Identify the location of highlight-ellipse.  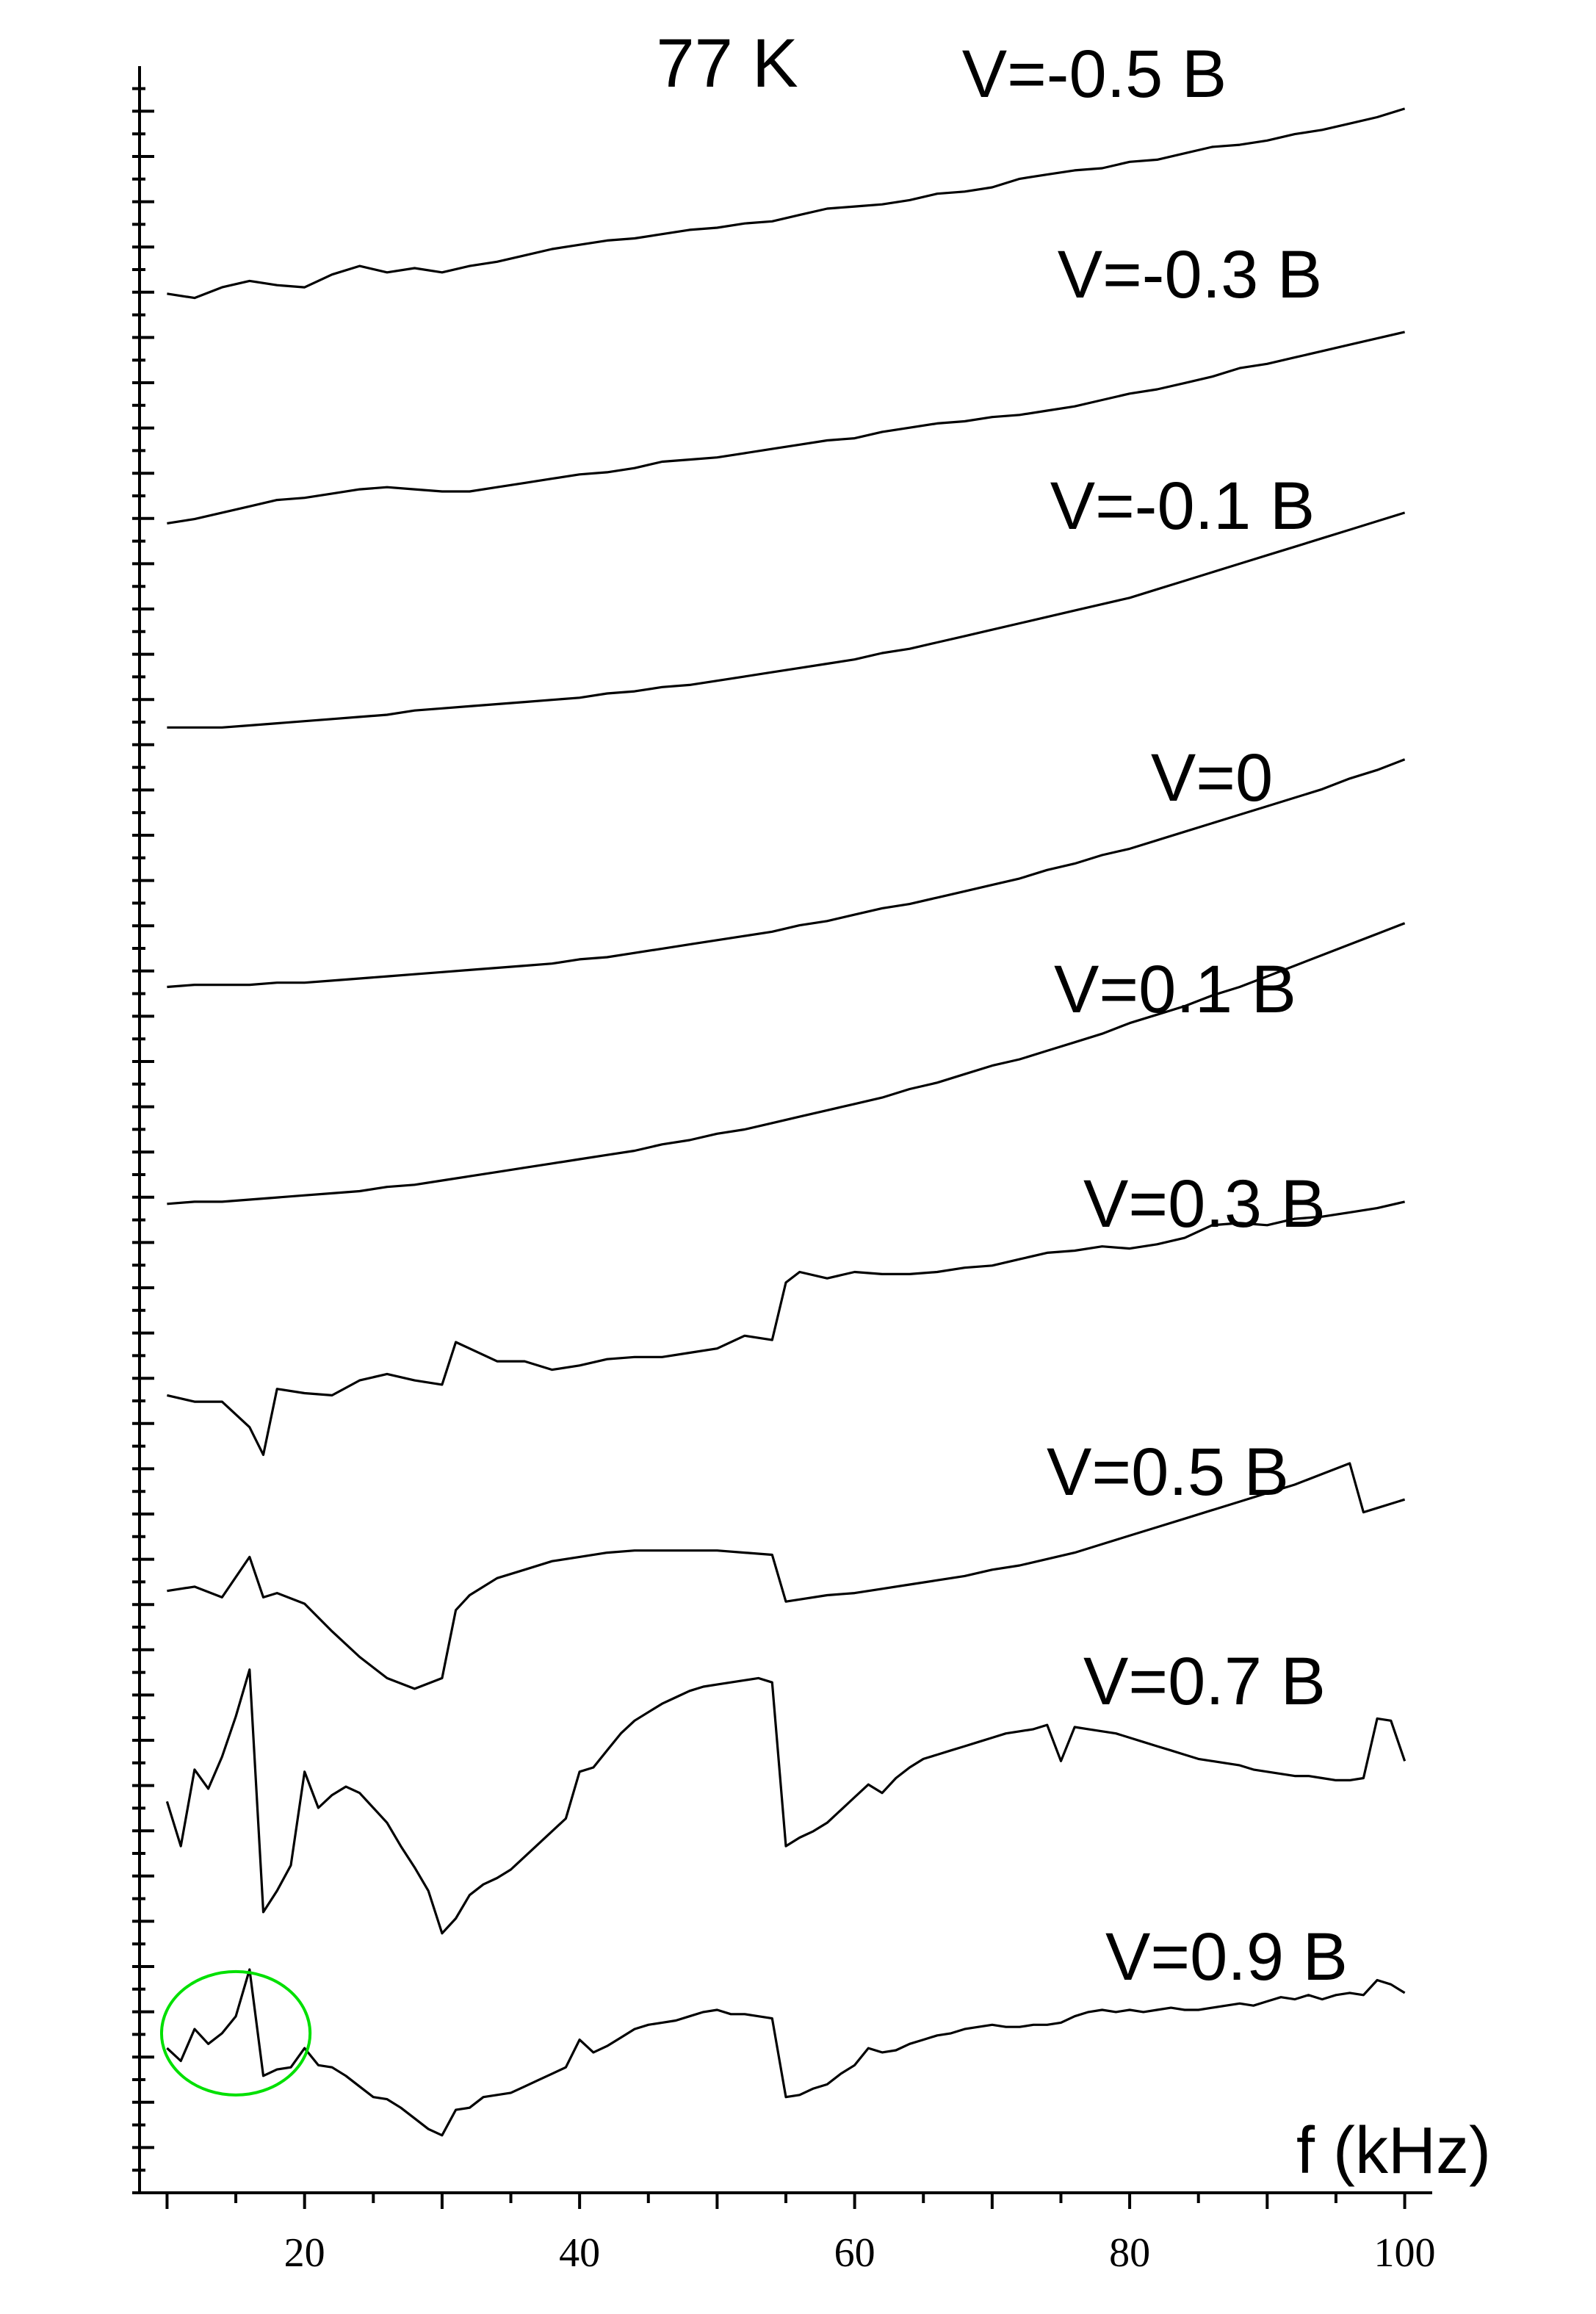
(235, 2033).